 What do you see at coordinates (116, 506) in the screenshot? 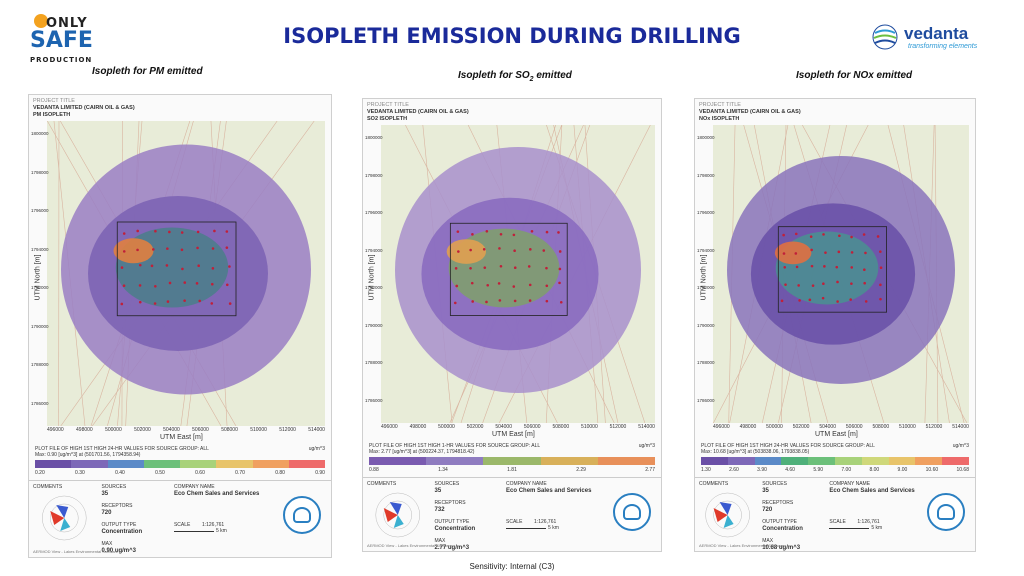
I see `receptors-label: RECEPTORS` at bounding box center [116, 506].